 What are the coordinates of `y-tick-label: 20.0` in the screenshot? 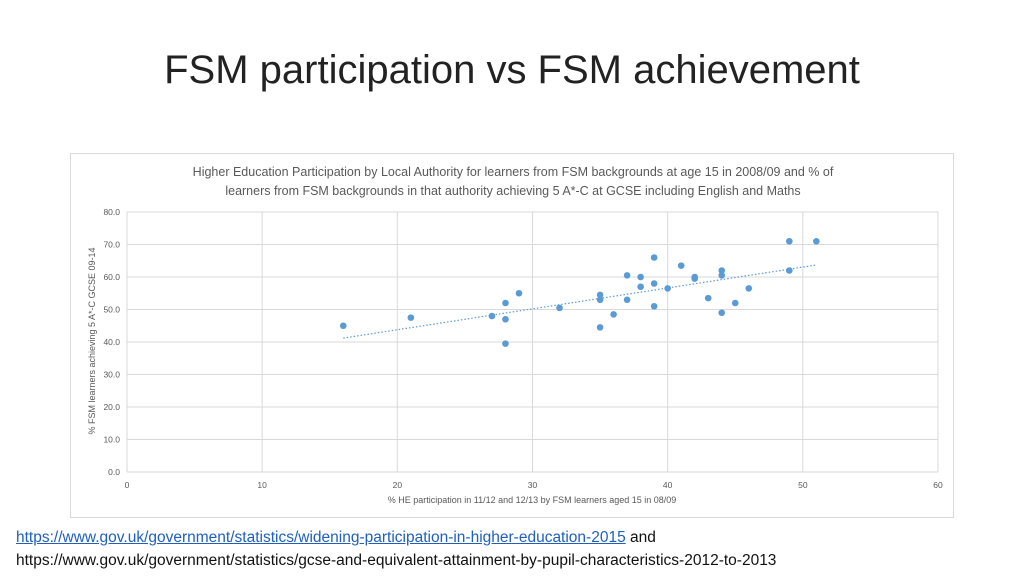 It's located at (111, 407).